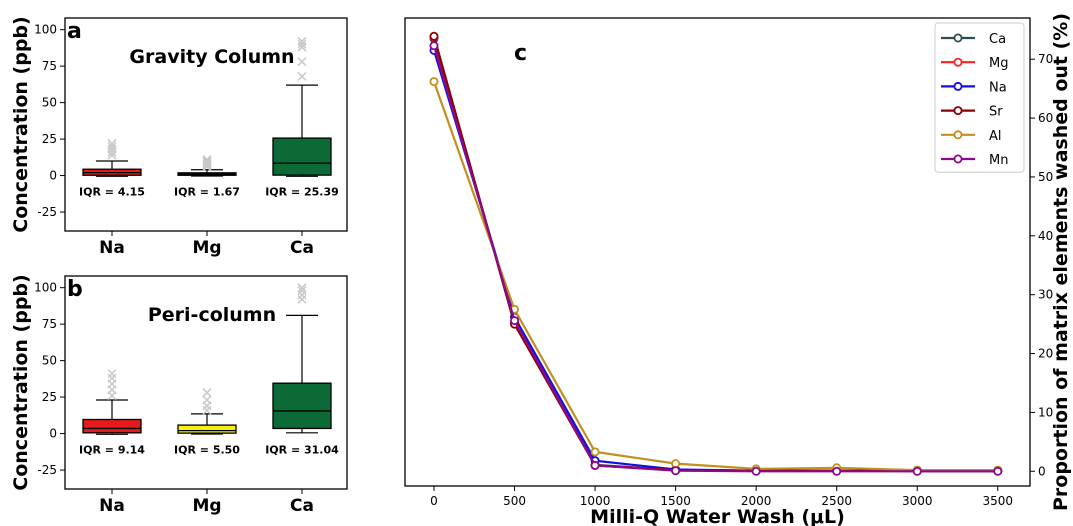 The height and width of the screenshot is (526, 1073). Describe the element at coordinates (971, 136) in the screenshot. I see `legend-item: Al` at that location.